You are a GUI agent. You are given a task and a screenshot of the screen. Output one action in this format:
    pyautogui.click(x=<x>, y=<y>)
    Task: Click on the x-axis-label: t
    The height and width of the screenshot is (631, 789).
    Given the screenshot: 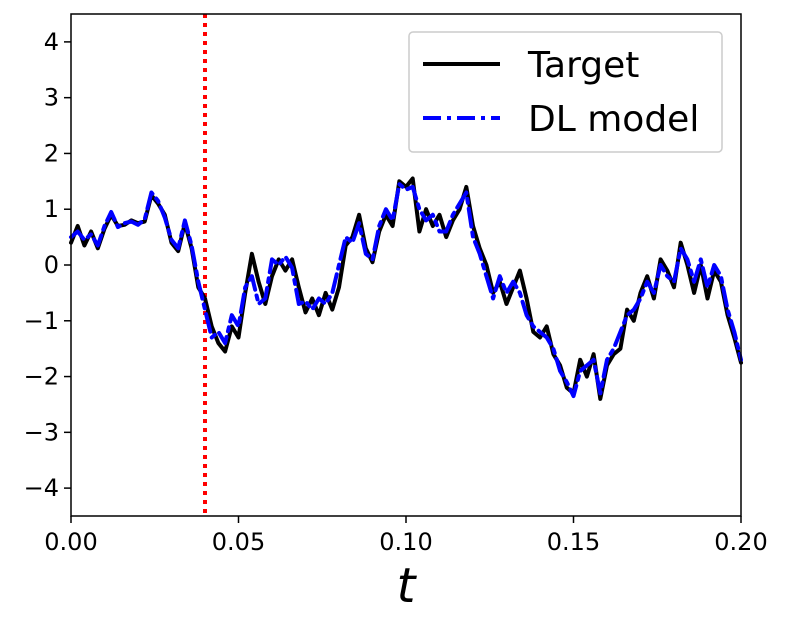 What is the action you would take?
    pyautogui.click(x=407, y=586)
    